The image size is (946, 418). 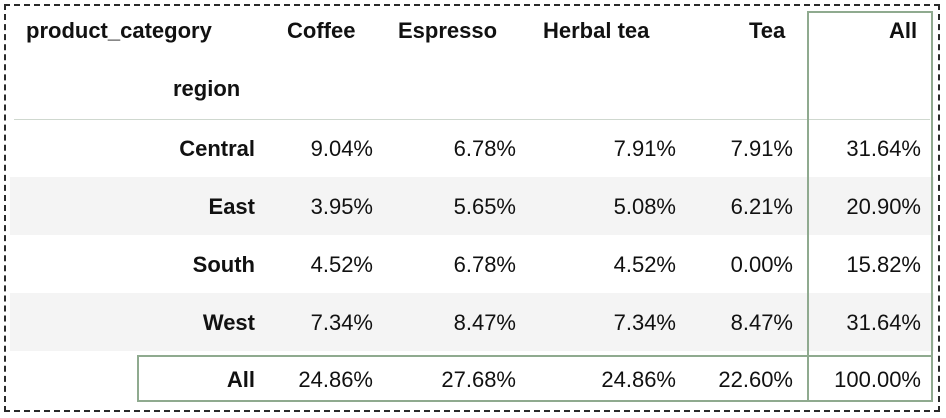 I want to click on table-cell: 0.00%, so click(x=761, y=264).